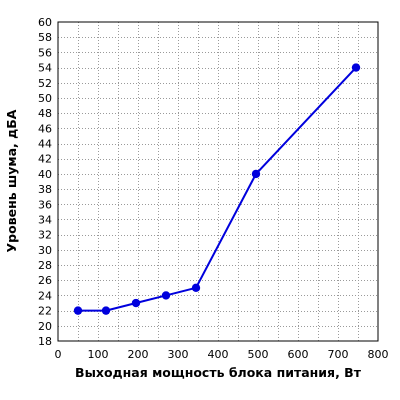  What do you see at coordinates (258, 354) in the screenshot?
I see `x-tick-label: 500` at bounding box center [258, 354].